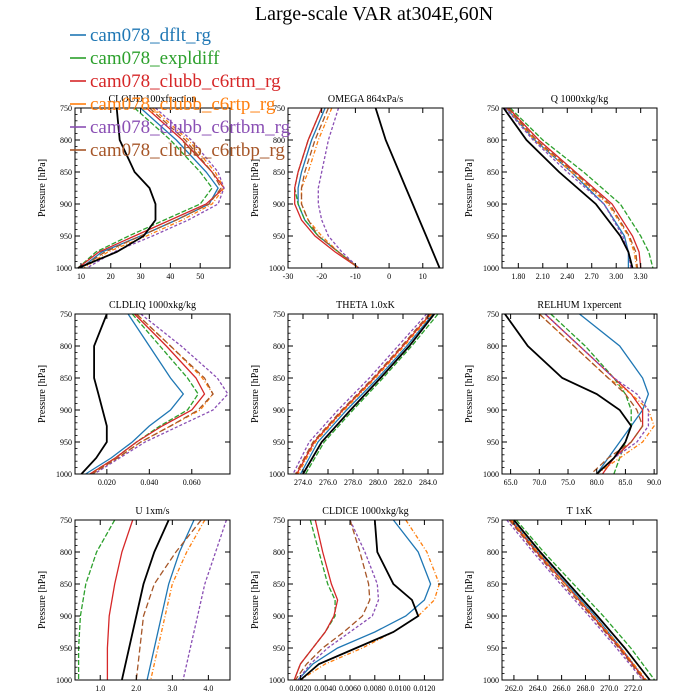 The height and width of the screenshot is (700, 700). What do you see at coordinates (141, 276) in the screenshot?
I see `x-tick-label: 30` at bounding box center [141, 276].